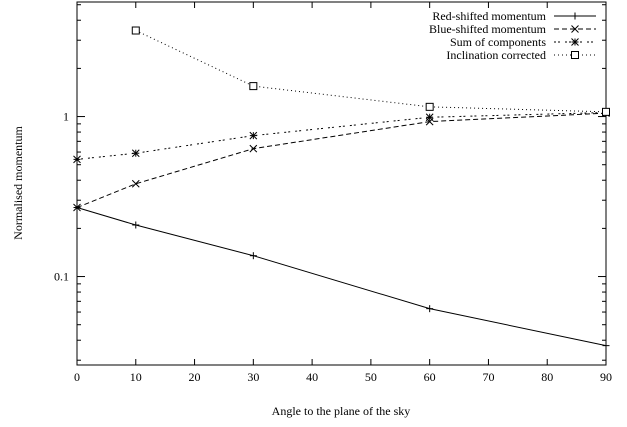  I want to click on y-tick-label: 0.1, so click(61, 277).